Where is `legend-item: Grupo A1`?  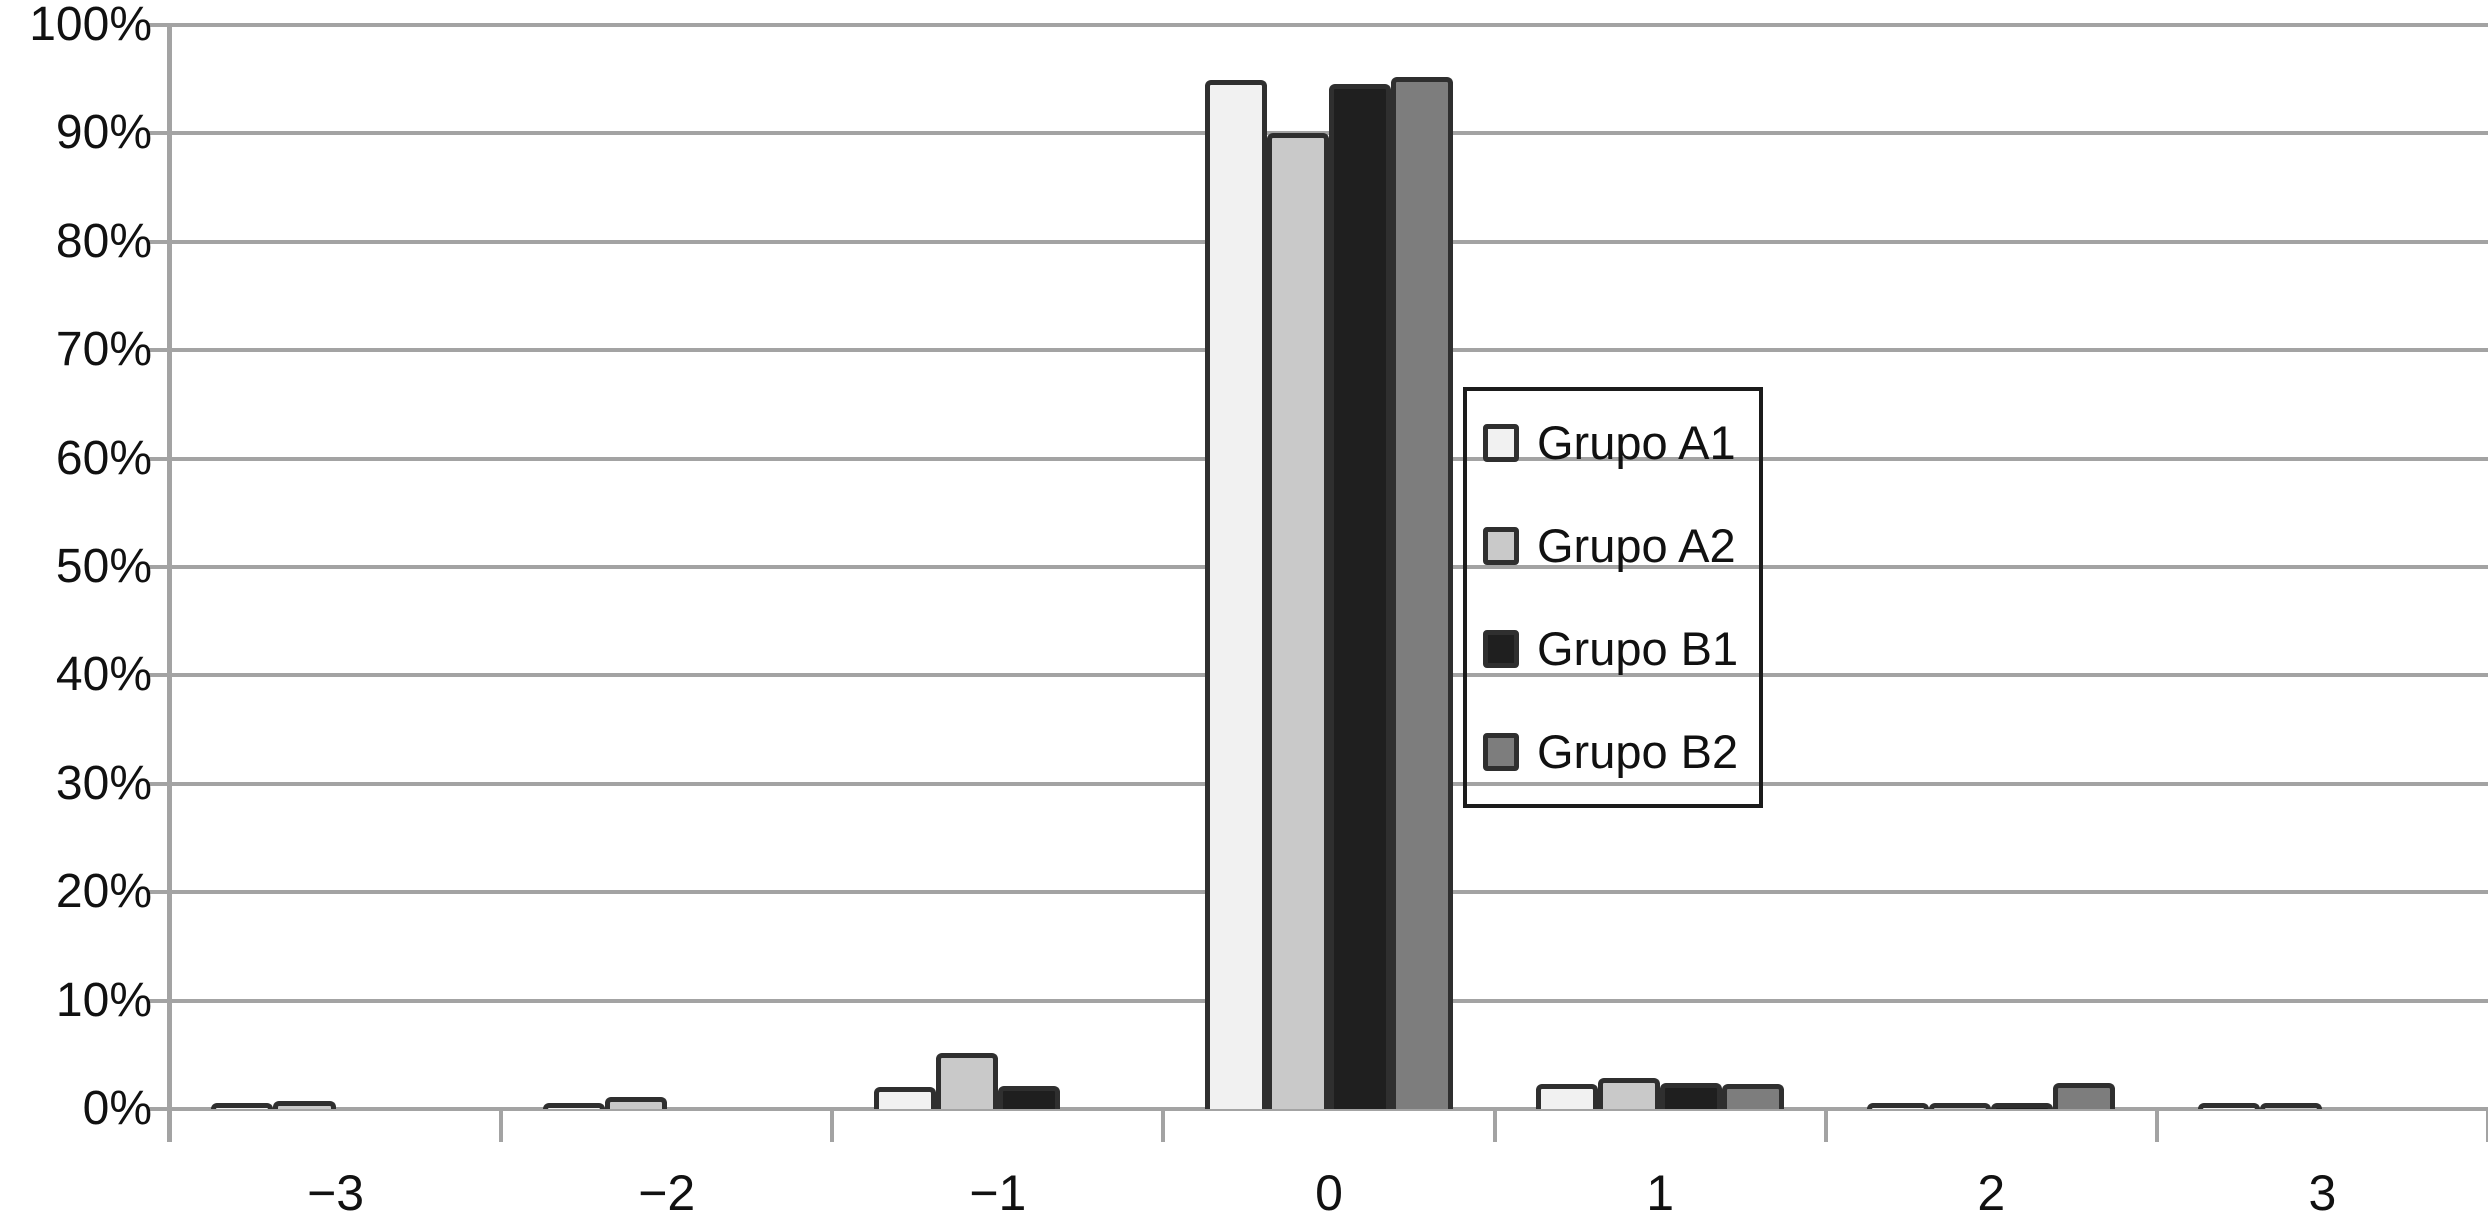
legend-item: Grupo A1 is located at coordinates (1621, 442).